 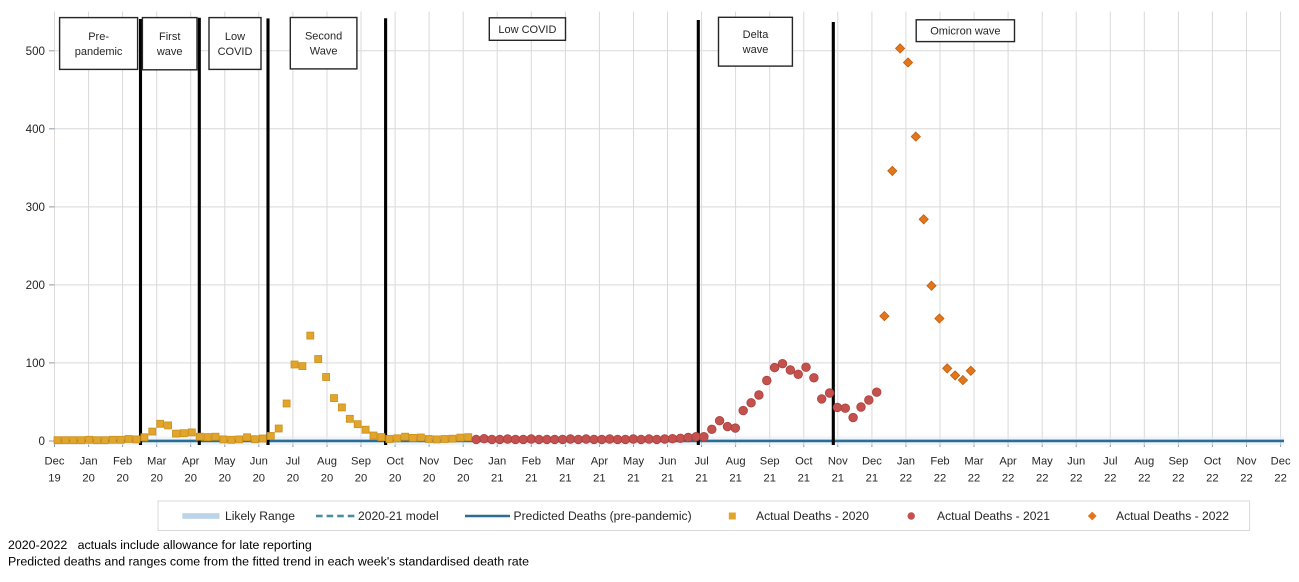 What do you see at coordinates (323, 37) in the screenshot?
I see `svg-text: Second` at bounding box center [323, 37].